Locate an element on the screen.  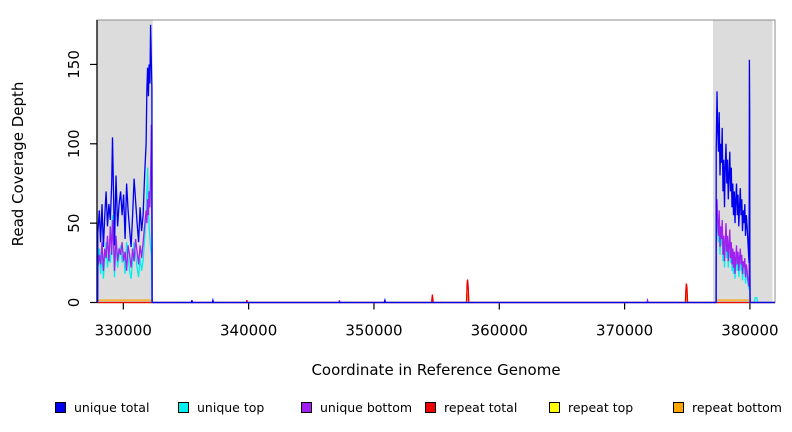
legend-label: unique total is located at coordinates (112, 407).